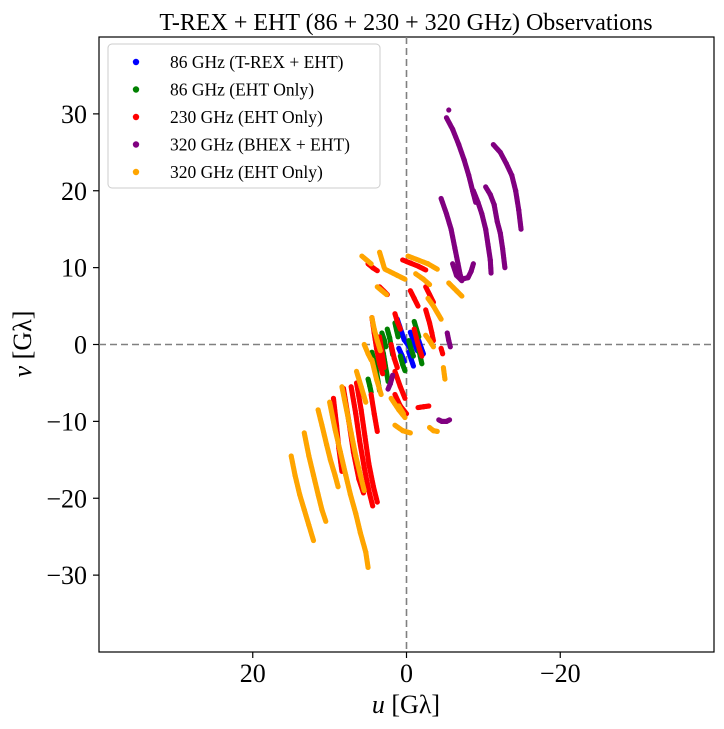 The width and height of the screenshot is (724, 729). What do you see at coordinates (257, 62) in the screenshot?
I see `legend-label: 86 GHz (T-REX + EHT)` at bounding box center [257, 62].